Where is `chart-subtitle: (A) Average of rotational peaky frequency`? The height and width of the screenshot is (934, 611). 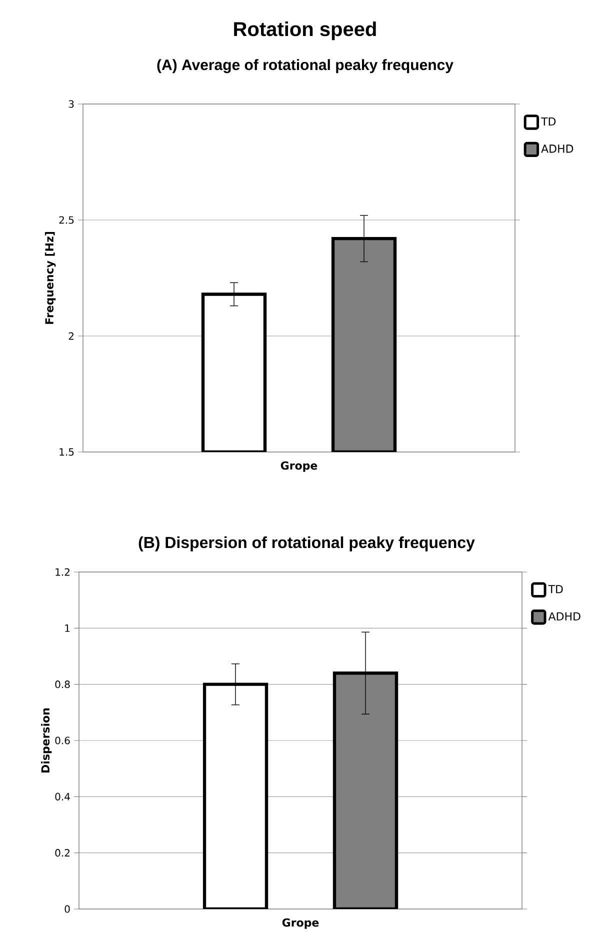 chart-subtitle: (A) Average of rotational peaky frequency is located at coordinates (305, 66).